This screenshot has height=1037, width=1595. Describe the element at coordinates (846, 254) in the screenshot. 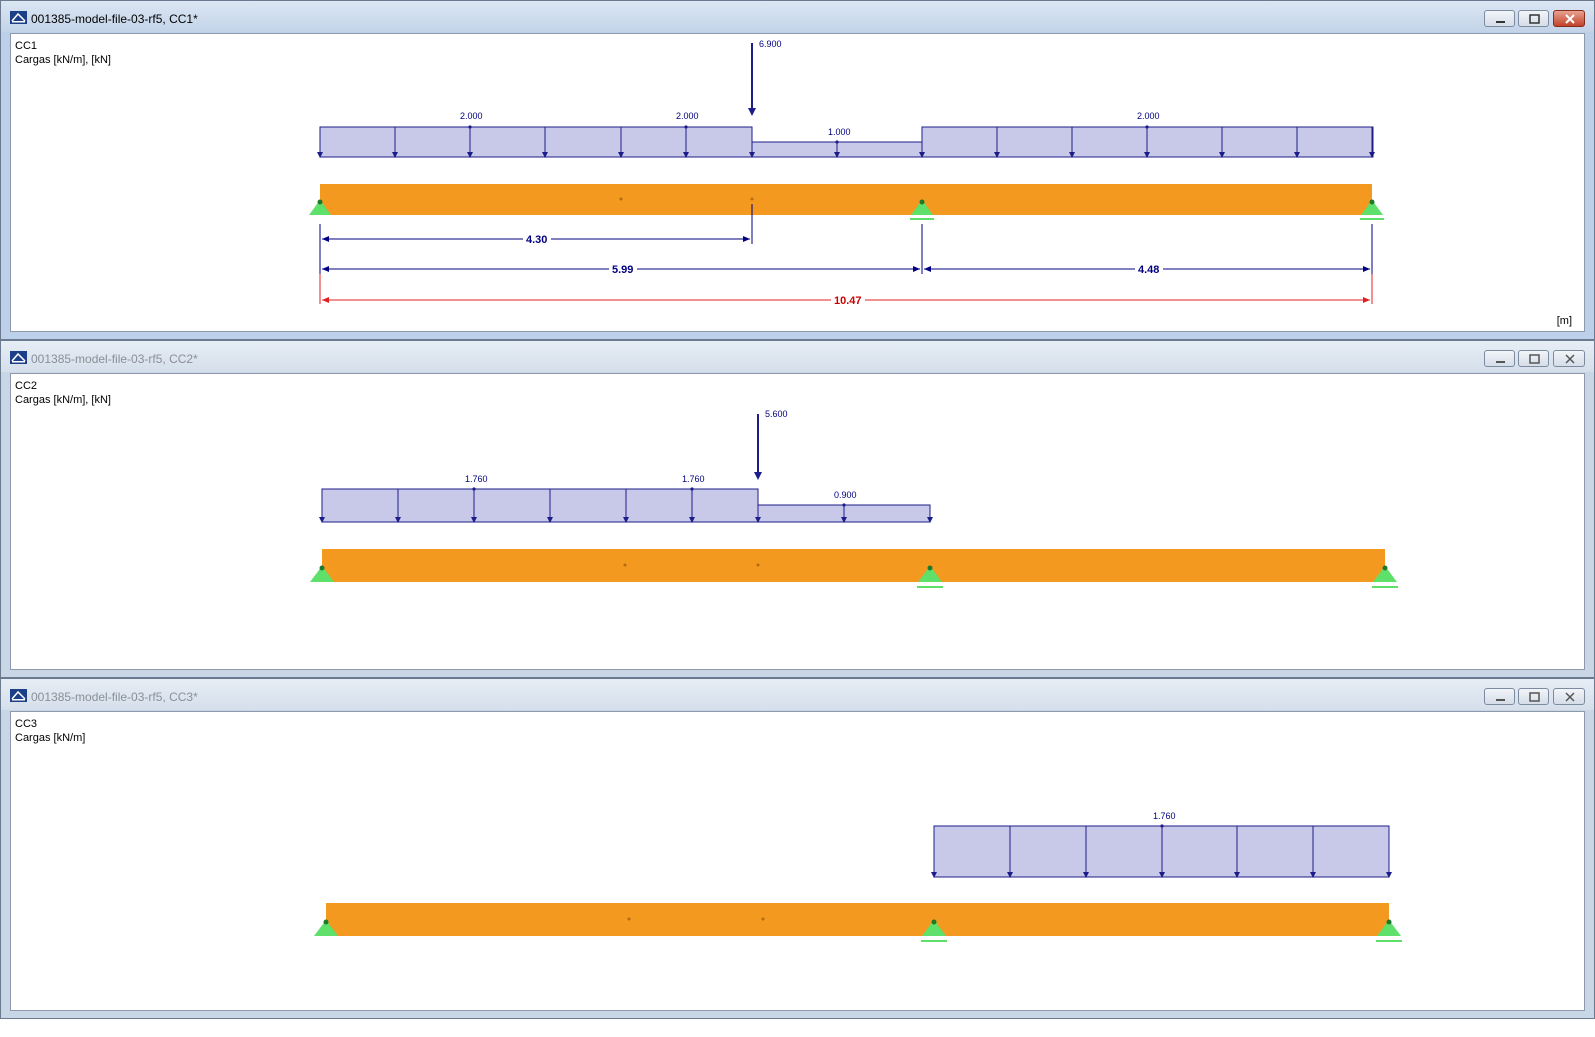

I see `dimension-lines` at that location.